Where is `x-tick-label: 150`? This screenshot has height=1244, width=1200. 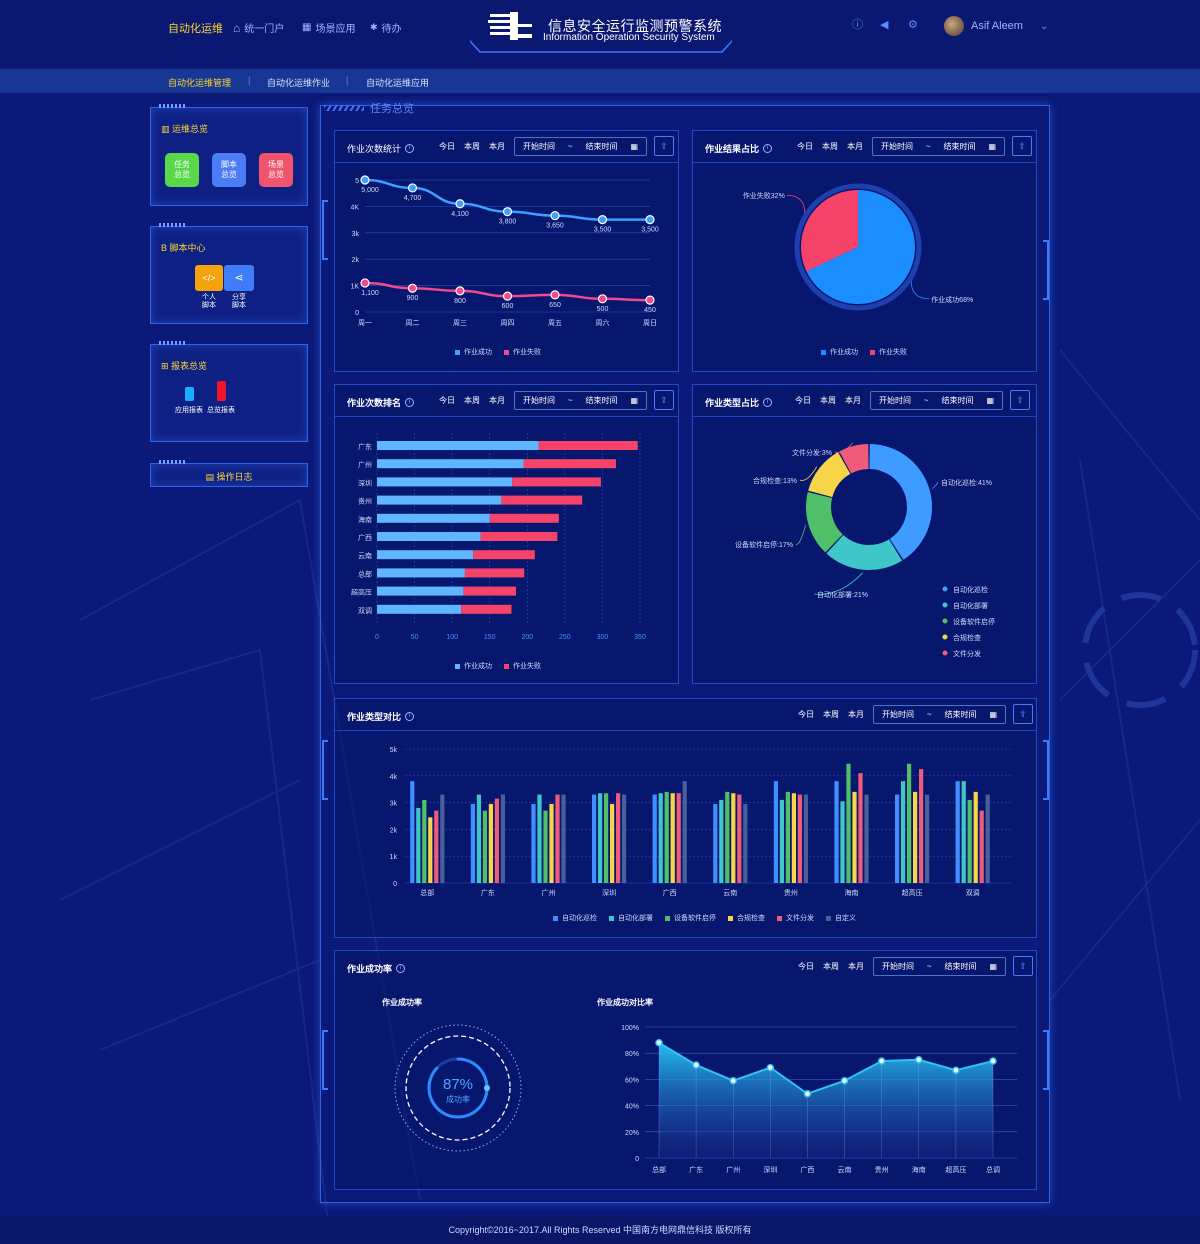 x-tick-label: 150 is located at coordinates (490, 637).